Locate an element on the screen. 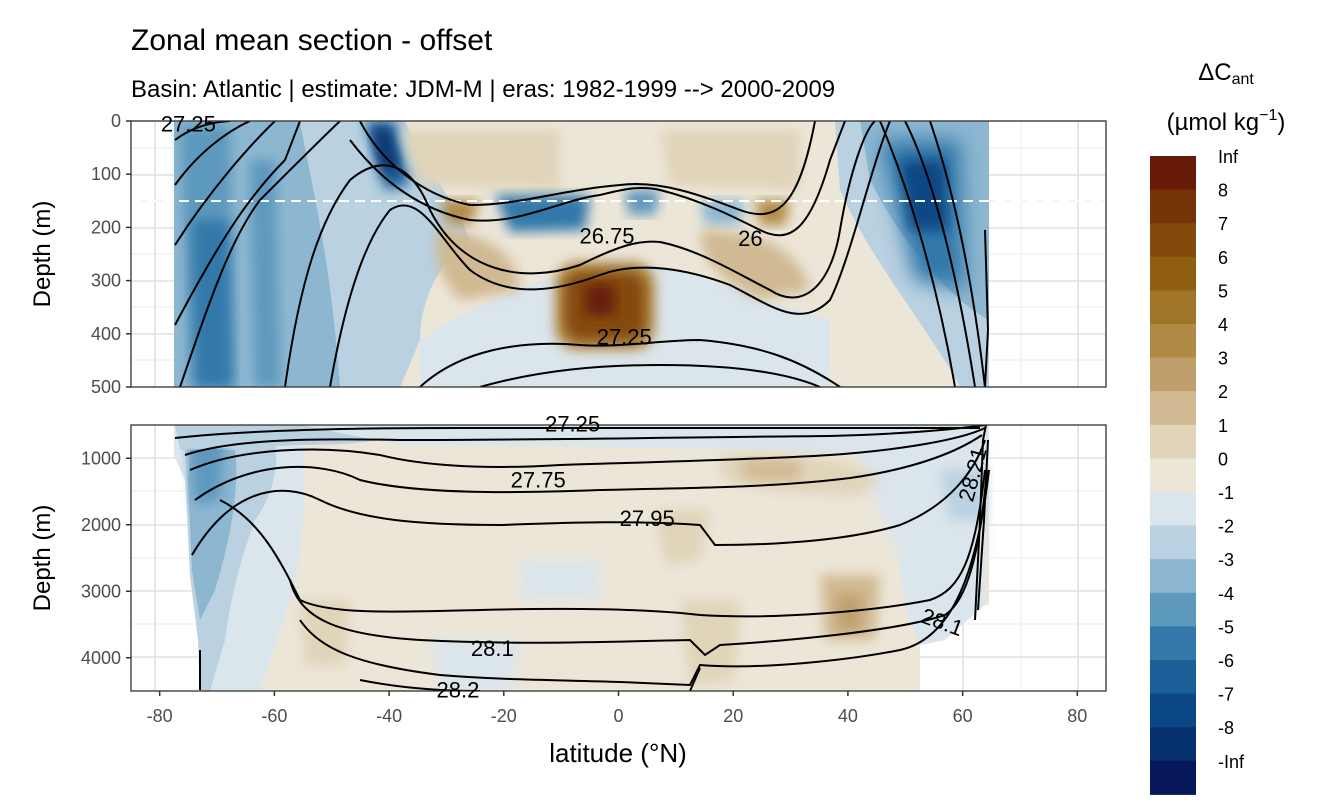 This screenshot has height=806, width=1344. contour-label-lower-0: 27.25 is located at coordinates (572, 424).